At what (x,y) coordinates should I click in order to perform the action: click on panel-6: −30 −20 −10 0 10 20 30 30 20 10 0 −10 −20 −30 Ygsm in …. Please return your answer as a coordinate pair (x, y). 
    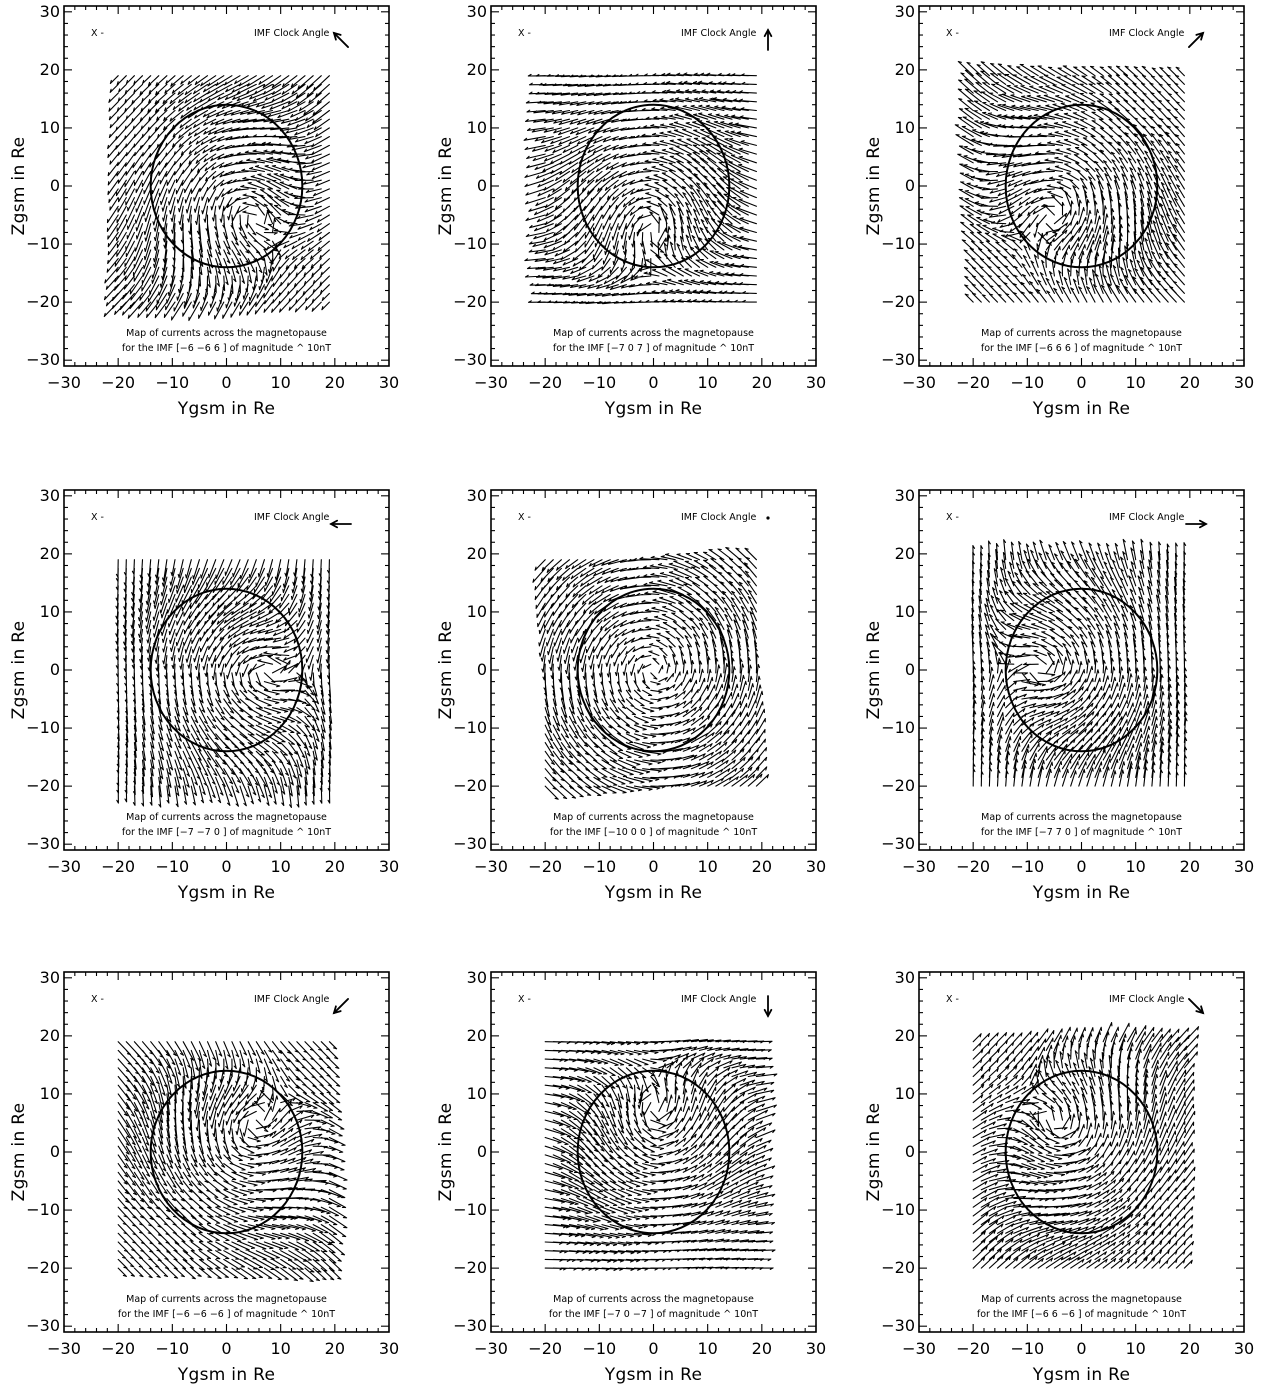
    Looking at the image, I should click on (1059, 694).